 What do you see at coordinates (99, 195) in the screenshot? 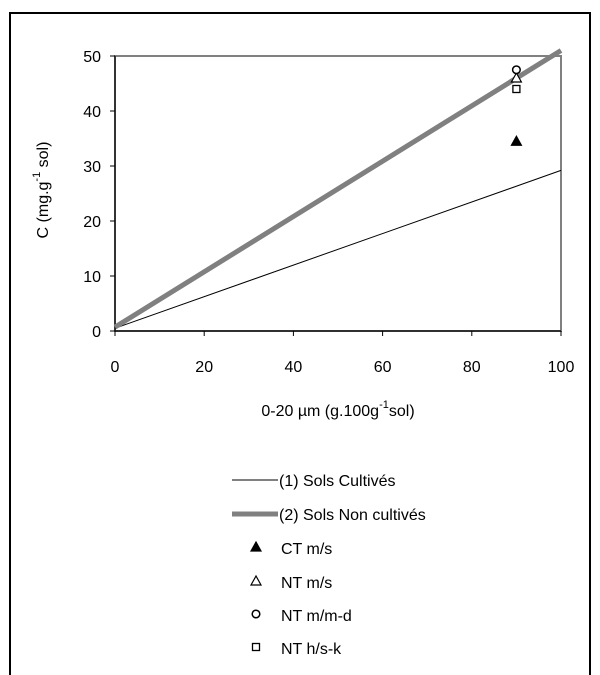
I see `y-ticks: 0 10 20 30 40 50` at bounding box center [99, 195].